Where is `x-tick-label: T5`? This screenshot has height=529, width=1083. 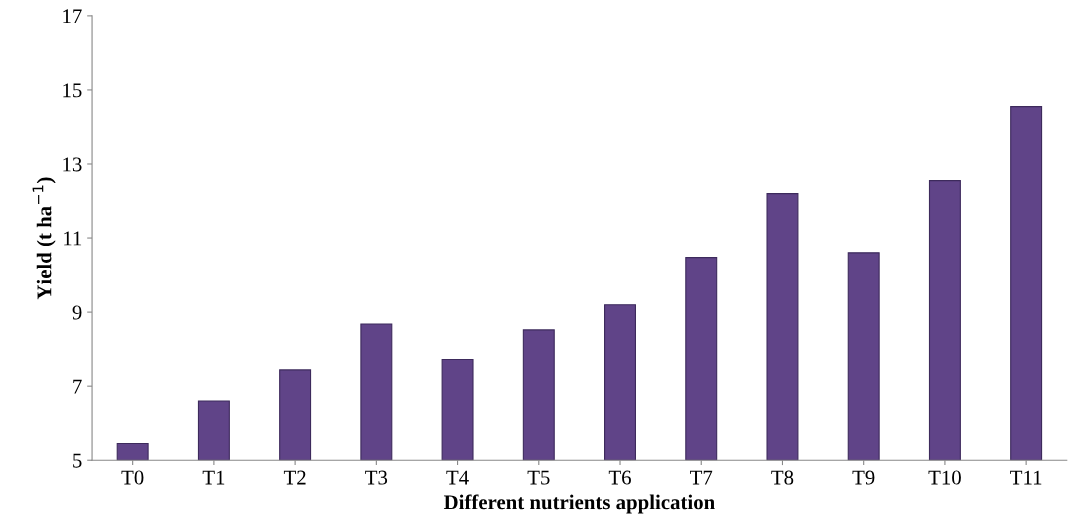 x-tick-label: T5 is located at coordinates (538, 477).